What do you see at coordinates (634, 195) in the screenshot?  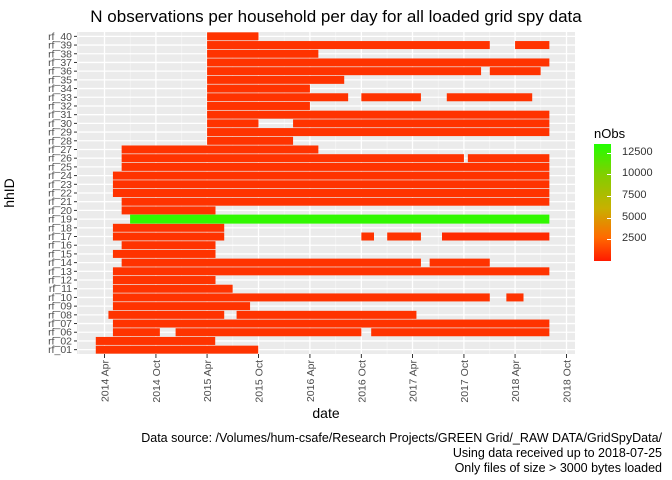 I see `legend-tick-label: 7500` at bounding box center [634, 195].